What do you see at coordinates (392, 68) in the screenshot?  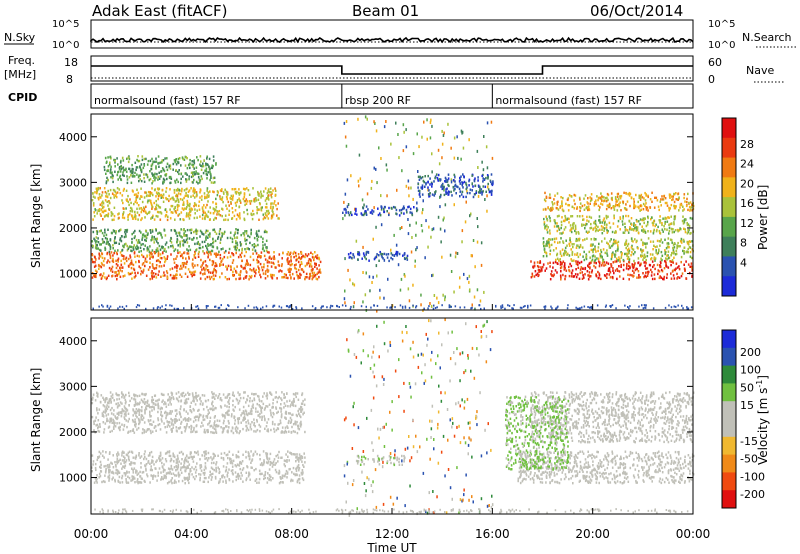 I see `freq-panel-frame` at bounding box center [392, 68].